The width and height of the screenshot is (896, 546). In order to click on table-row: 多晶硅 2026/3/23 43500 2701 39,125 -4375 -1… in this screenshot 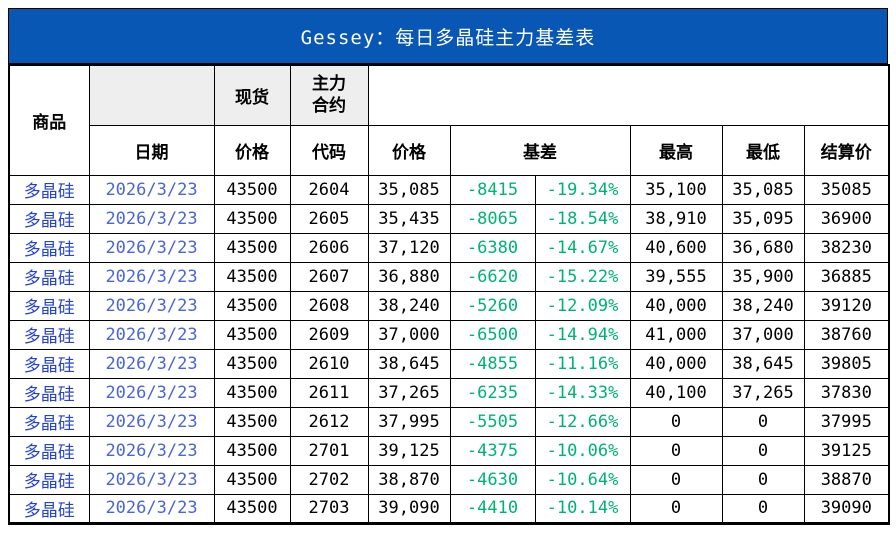, I will do `click(449, 450)`.